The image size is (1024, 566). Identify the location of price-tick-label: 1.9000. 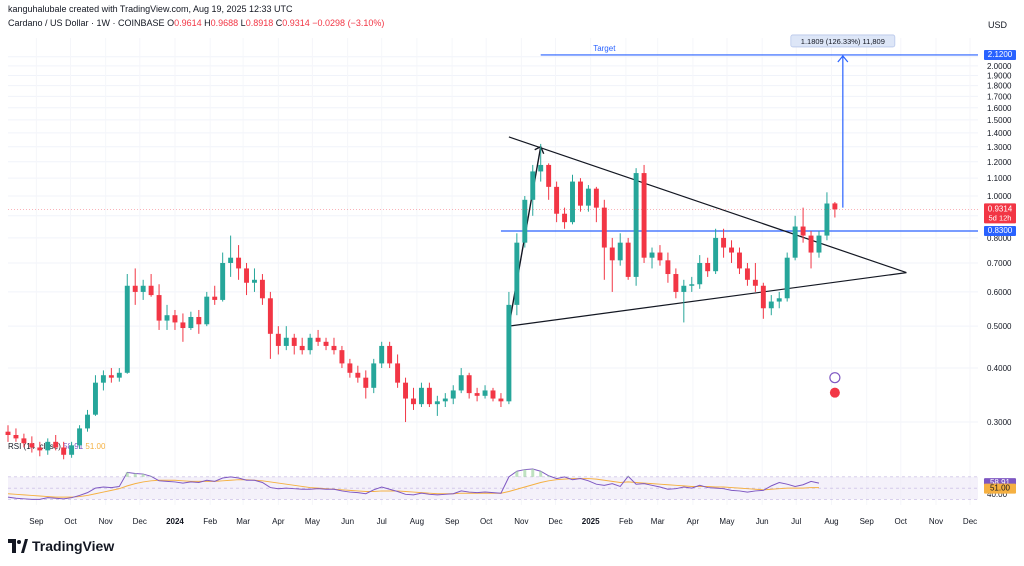
(999, 76).